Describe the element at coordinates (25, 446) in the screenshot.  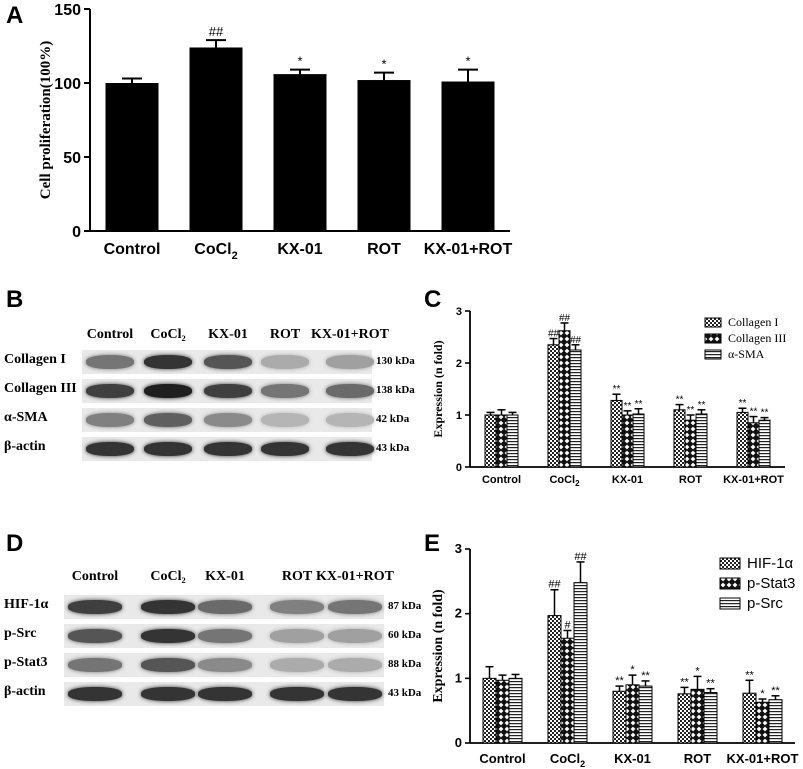
I see `blot-row-label-3: β-actin` at that location.